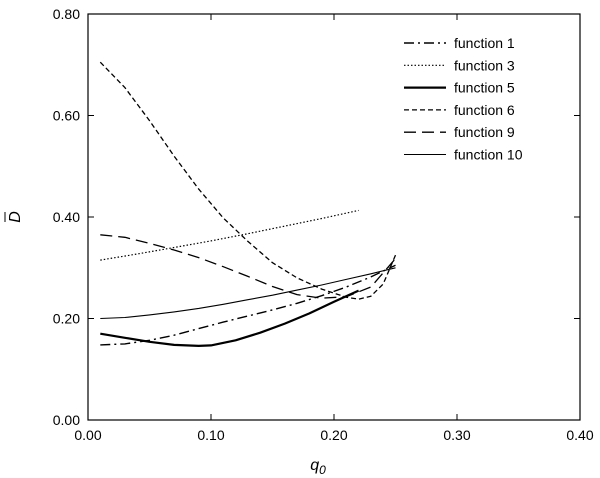 This screenshot has height=478, width=600. What do you see at coordinates (322, 470) in the screenshot?
I see `x-axis-label-subscript: 0` at bounding box center [322, 470].